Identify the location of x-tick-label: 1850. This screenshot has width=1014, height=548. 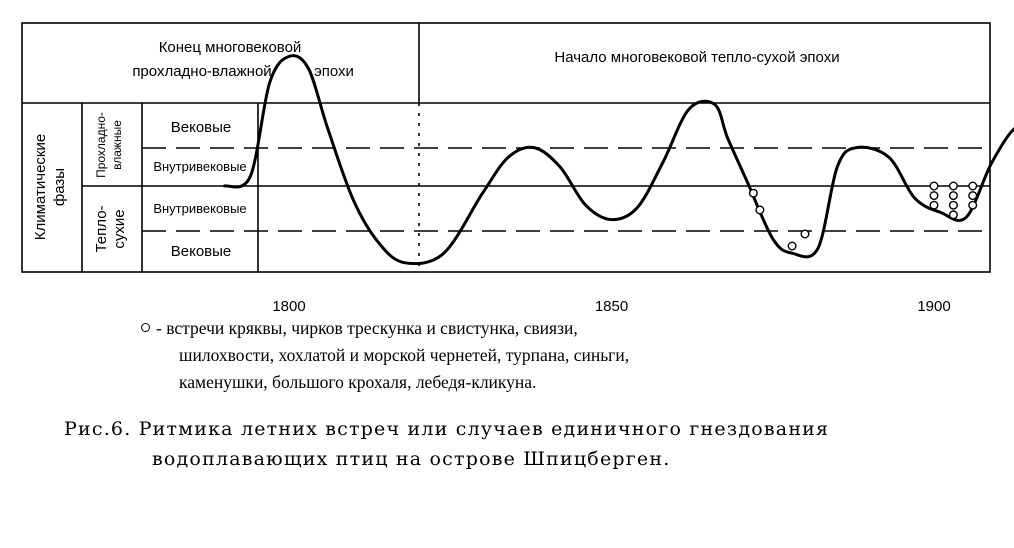
(611, 306).